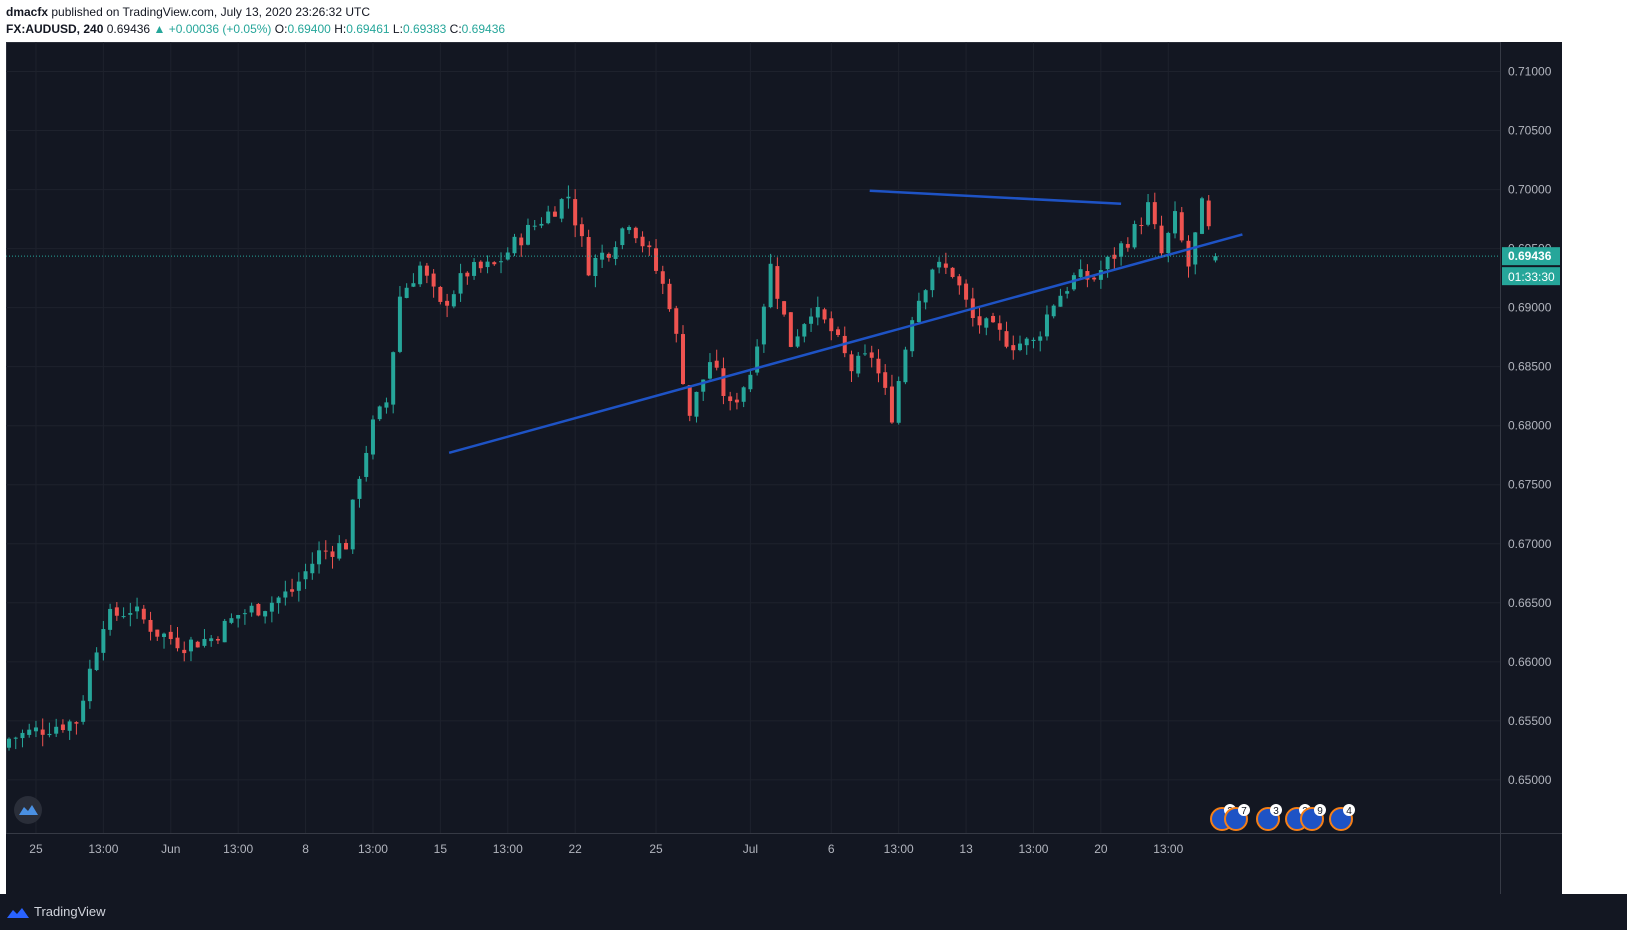 Image resolution: width=1627 pixels, height=930 pixels. I want to click on high-label: H:, so click(340, 29).